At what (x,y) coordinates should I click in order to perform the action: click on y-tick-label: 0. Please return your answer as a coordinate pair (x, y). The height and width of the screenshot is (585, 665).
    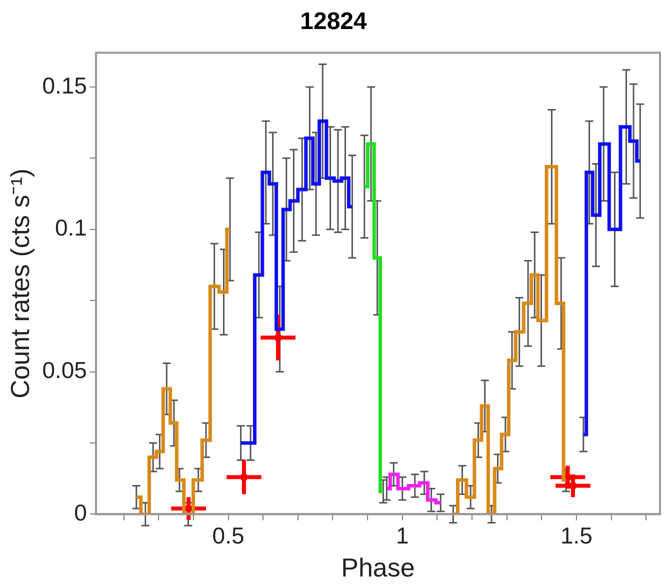
    Looking at the image, I should click on (80, 513).